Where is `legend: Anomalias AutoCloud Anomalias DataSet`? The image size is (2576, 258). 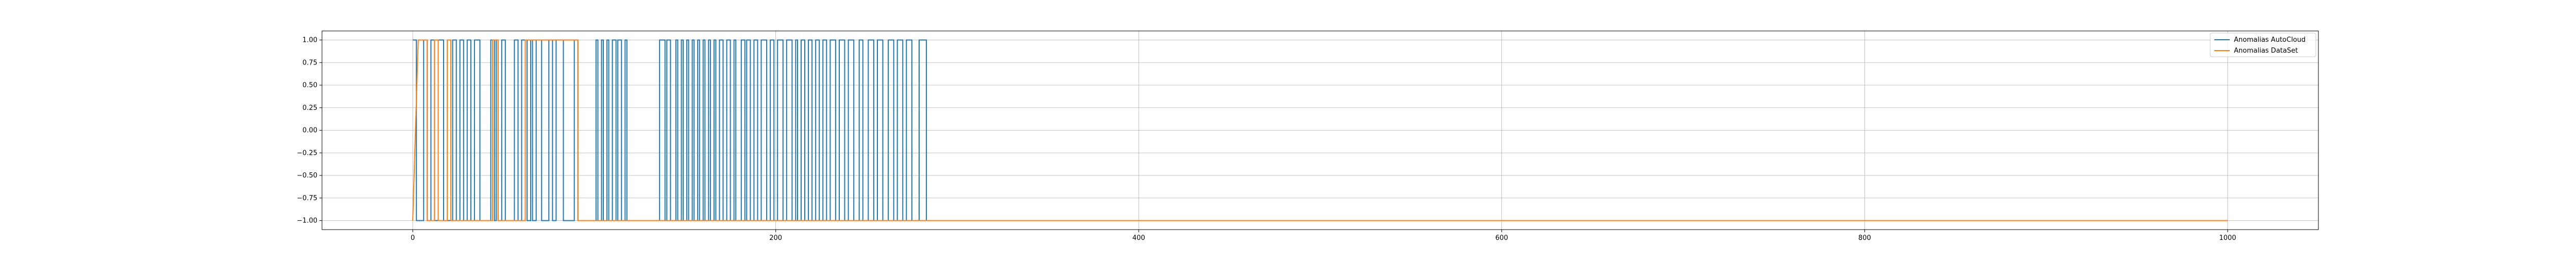
legend: Anomalias AutoCloud Anomalias DataSet is located at coordinates (2263, 45).